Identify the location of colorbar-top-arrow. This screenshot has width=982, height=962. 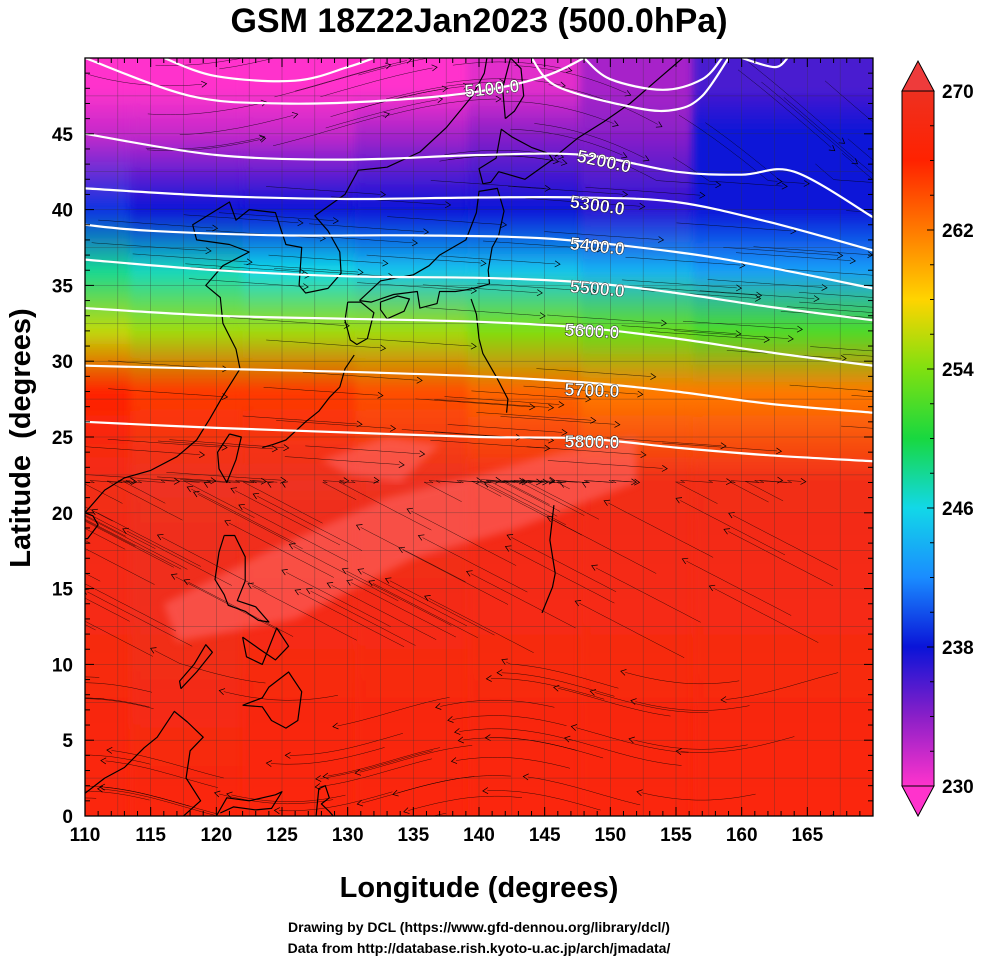
(918, 75).